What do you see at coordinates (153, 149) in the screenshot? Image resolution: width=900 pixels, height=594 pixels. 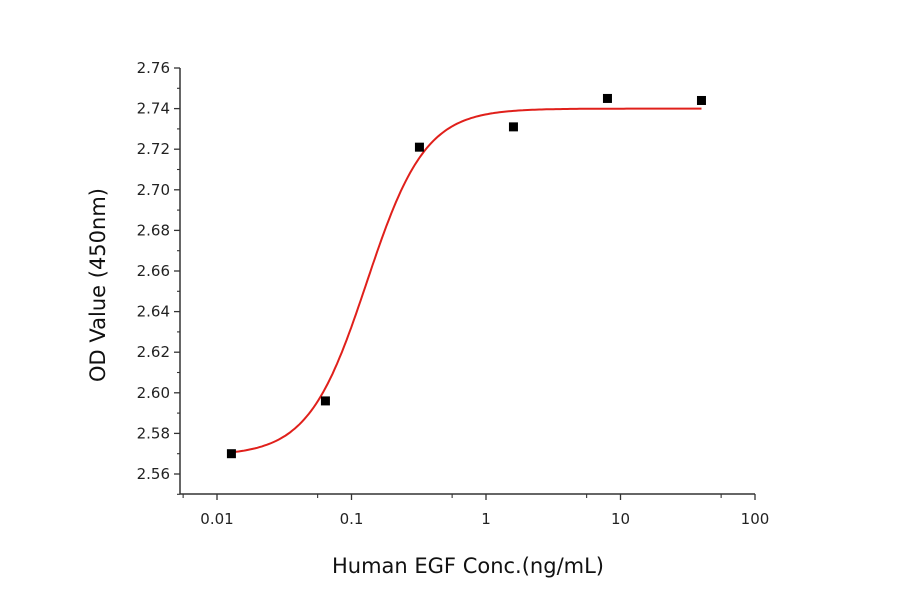 I see `y-tick-label: 2.72` at bounding box center [153, 149].